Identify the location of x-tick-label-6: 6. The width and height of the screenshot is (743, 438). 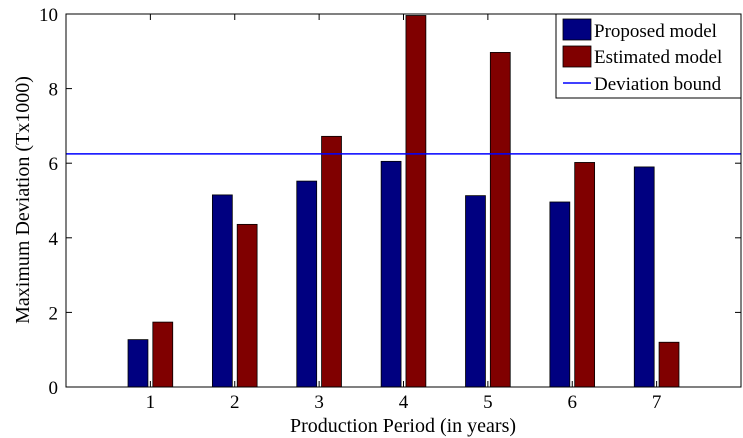
(573, 402).